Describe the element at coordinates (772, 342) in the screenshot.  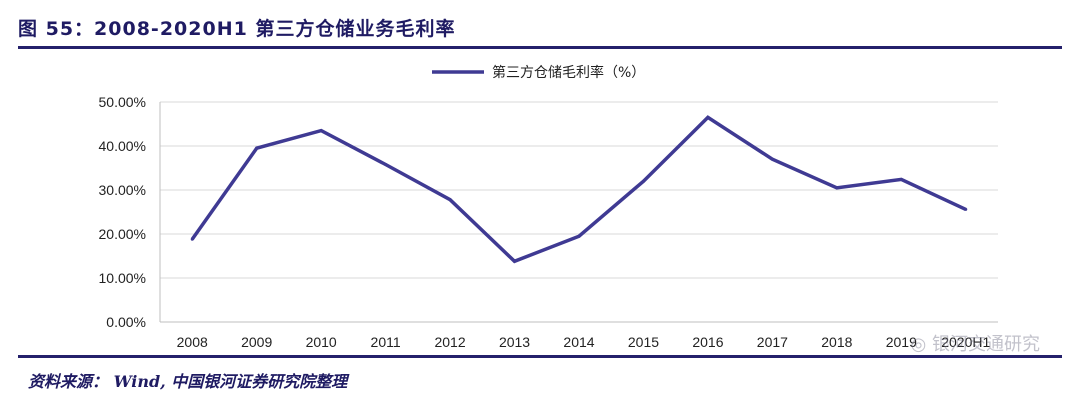
I see `x-tick-label: 2017` at that location.